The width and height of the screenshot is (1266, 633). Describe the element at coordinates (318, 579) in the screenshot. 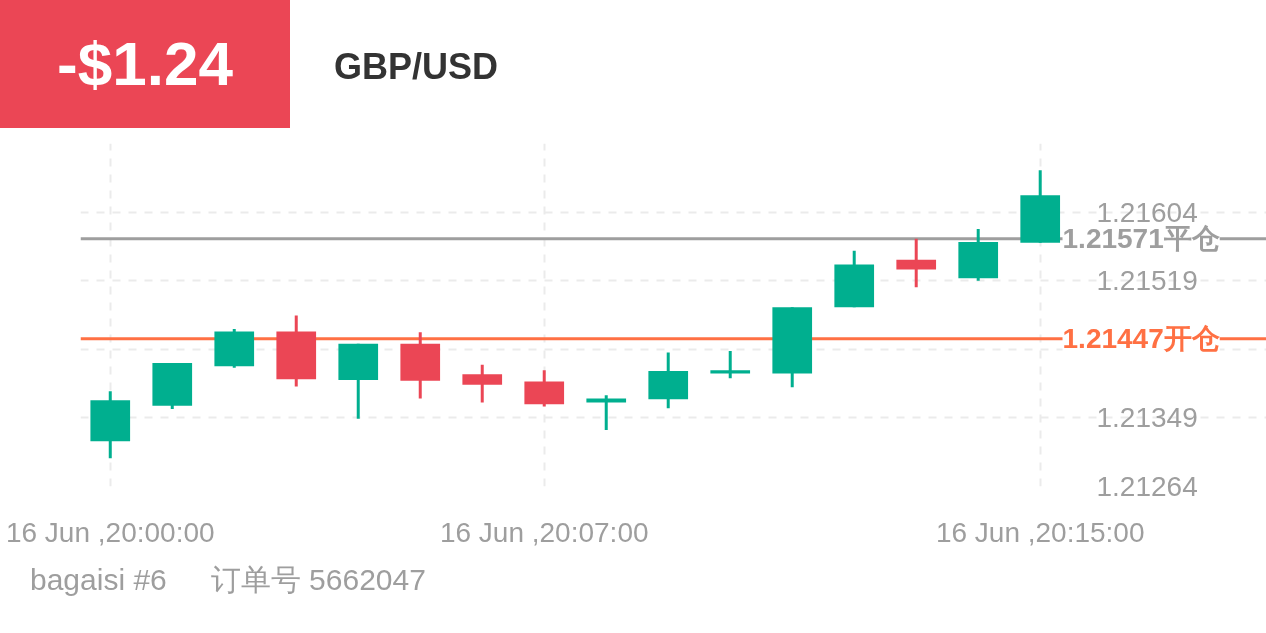

I see `text: 订单号 5662047` at that location.